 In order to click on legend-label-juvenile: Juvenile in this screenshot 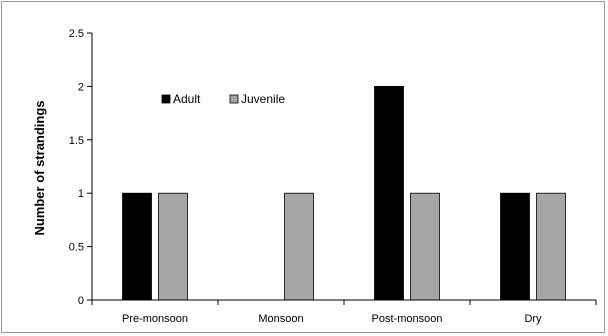, I will do `click(263, 99)`.